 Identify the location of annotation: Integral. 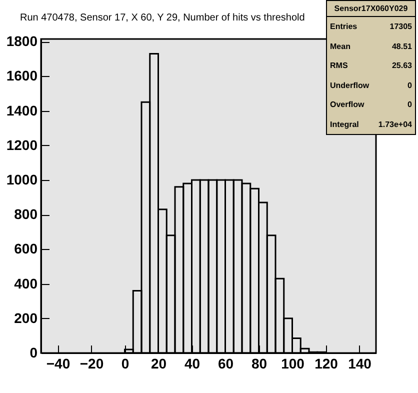
(344, 124).